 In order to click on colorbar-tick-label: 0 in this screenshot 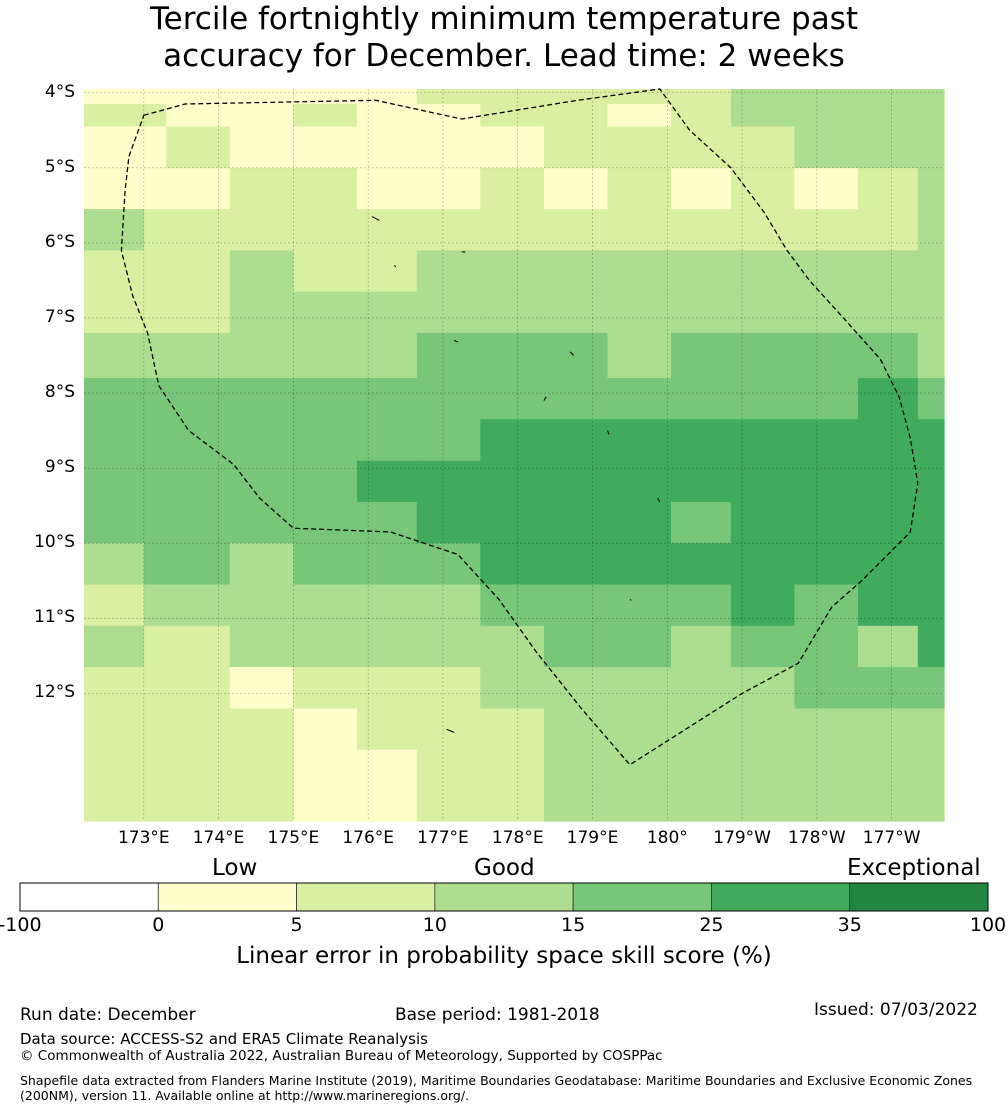, I will do `click(158, 925)`.